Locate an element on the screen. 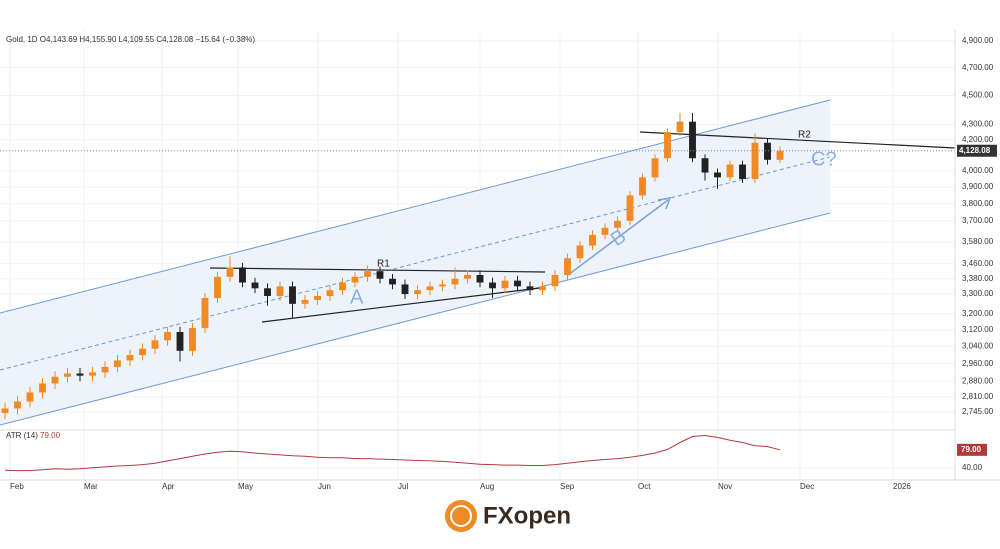 The height and width of the screenshot is (549, 1000). x-tick-label: Nov is located at coordinates (725, 486).